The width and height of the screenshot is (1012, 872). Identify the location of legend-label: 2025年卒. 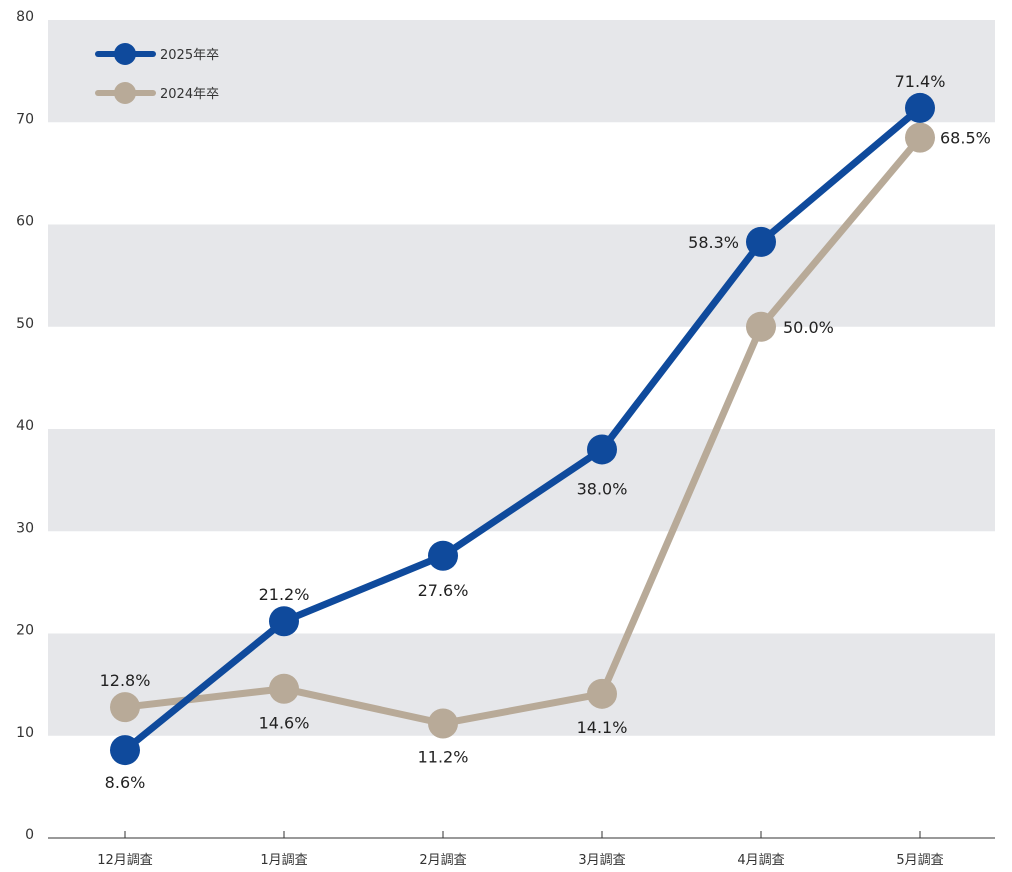
(189, 55).